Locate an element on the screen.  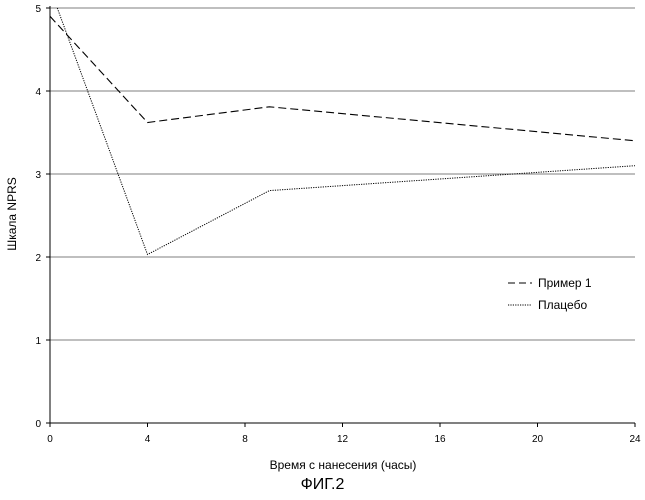
x-axis-title: Время с нанесения (часы) is located at coordinates (343, 465).